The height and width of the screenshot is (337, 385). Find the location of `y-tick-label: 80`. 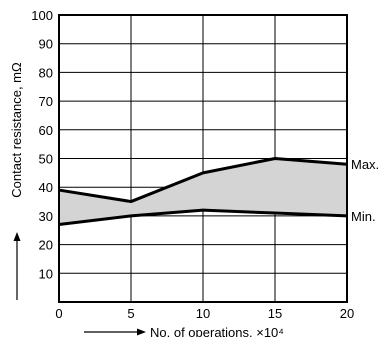

y-tick-label: 80 is located at coordinates (46, 72).